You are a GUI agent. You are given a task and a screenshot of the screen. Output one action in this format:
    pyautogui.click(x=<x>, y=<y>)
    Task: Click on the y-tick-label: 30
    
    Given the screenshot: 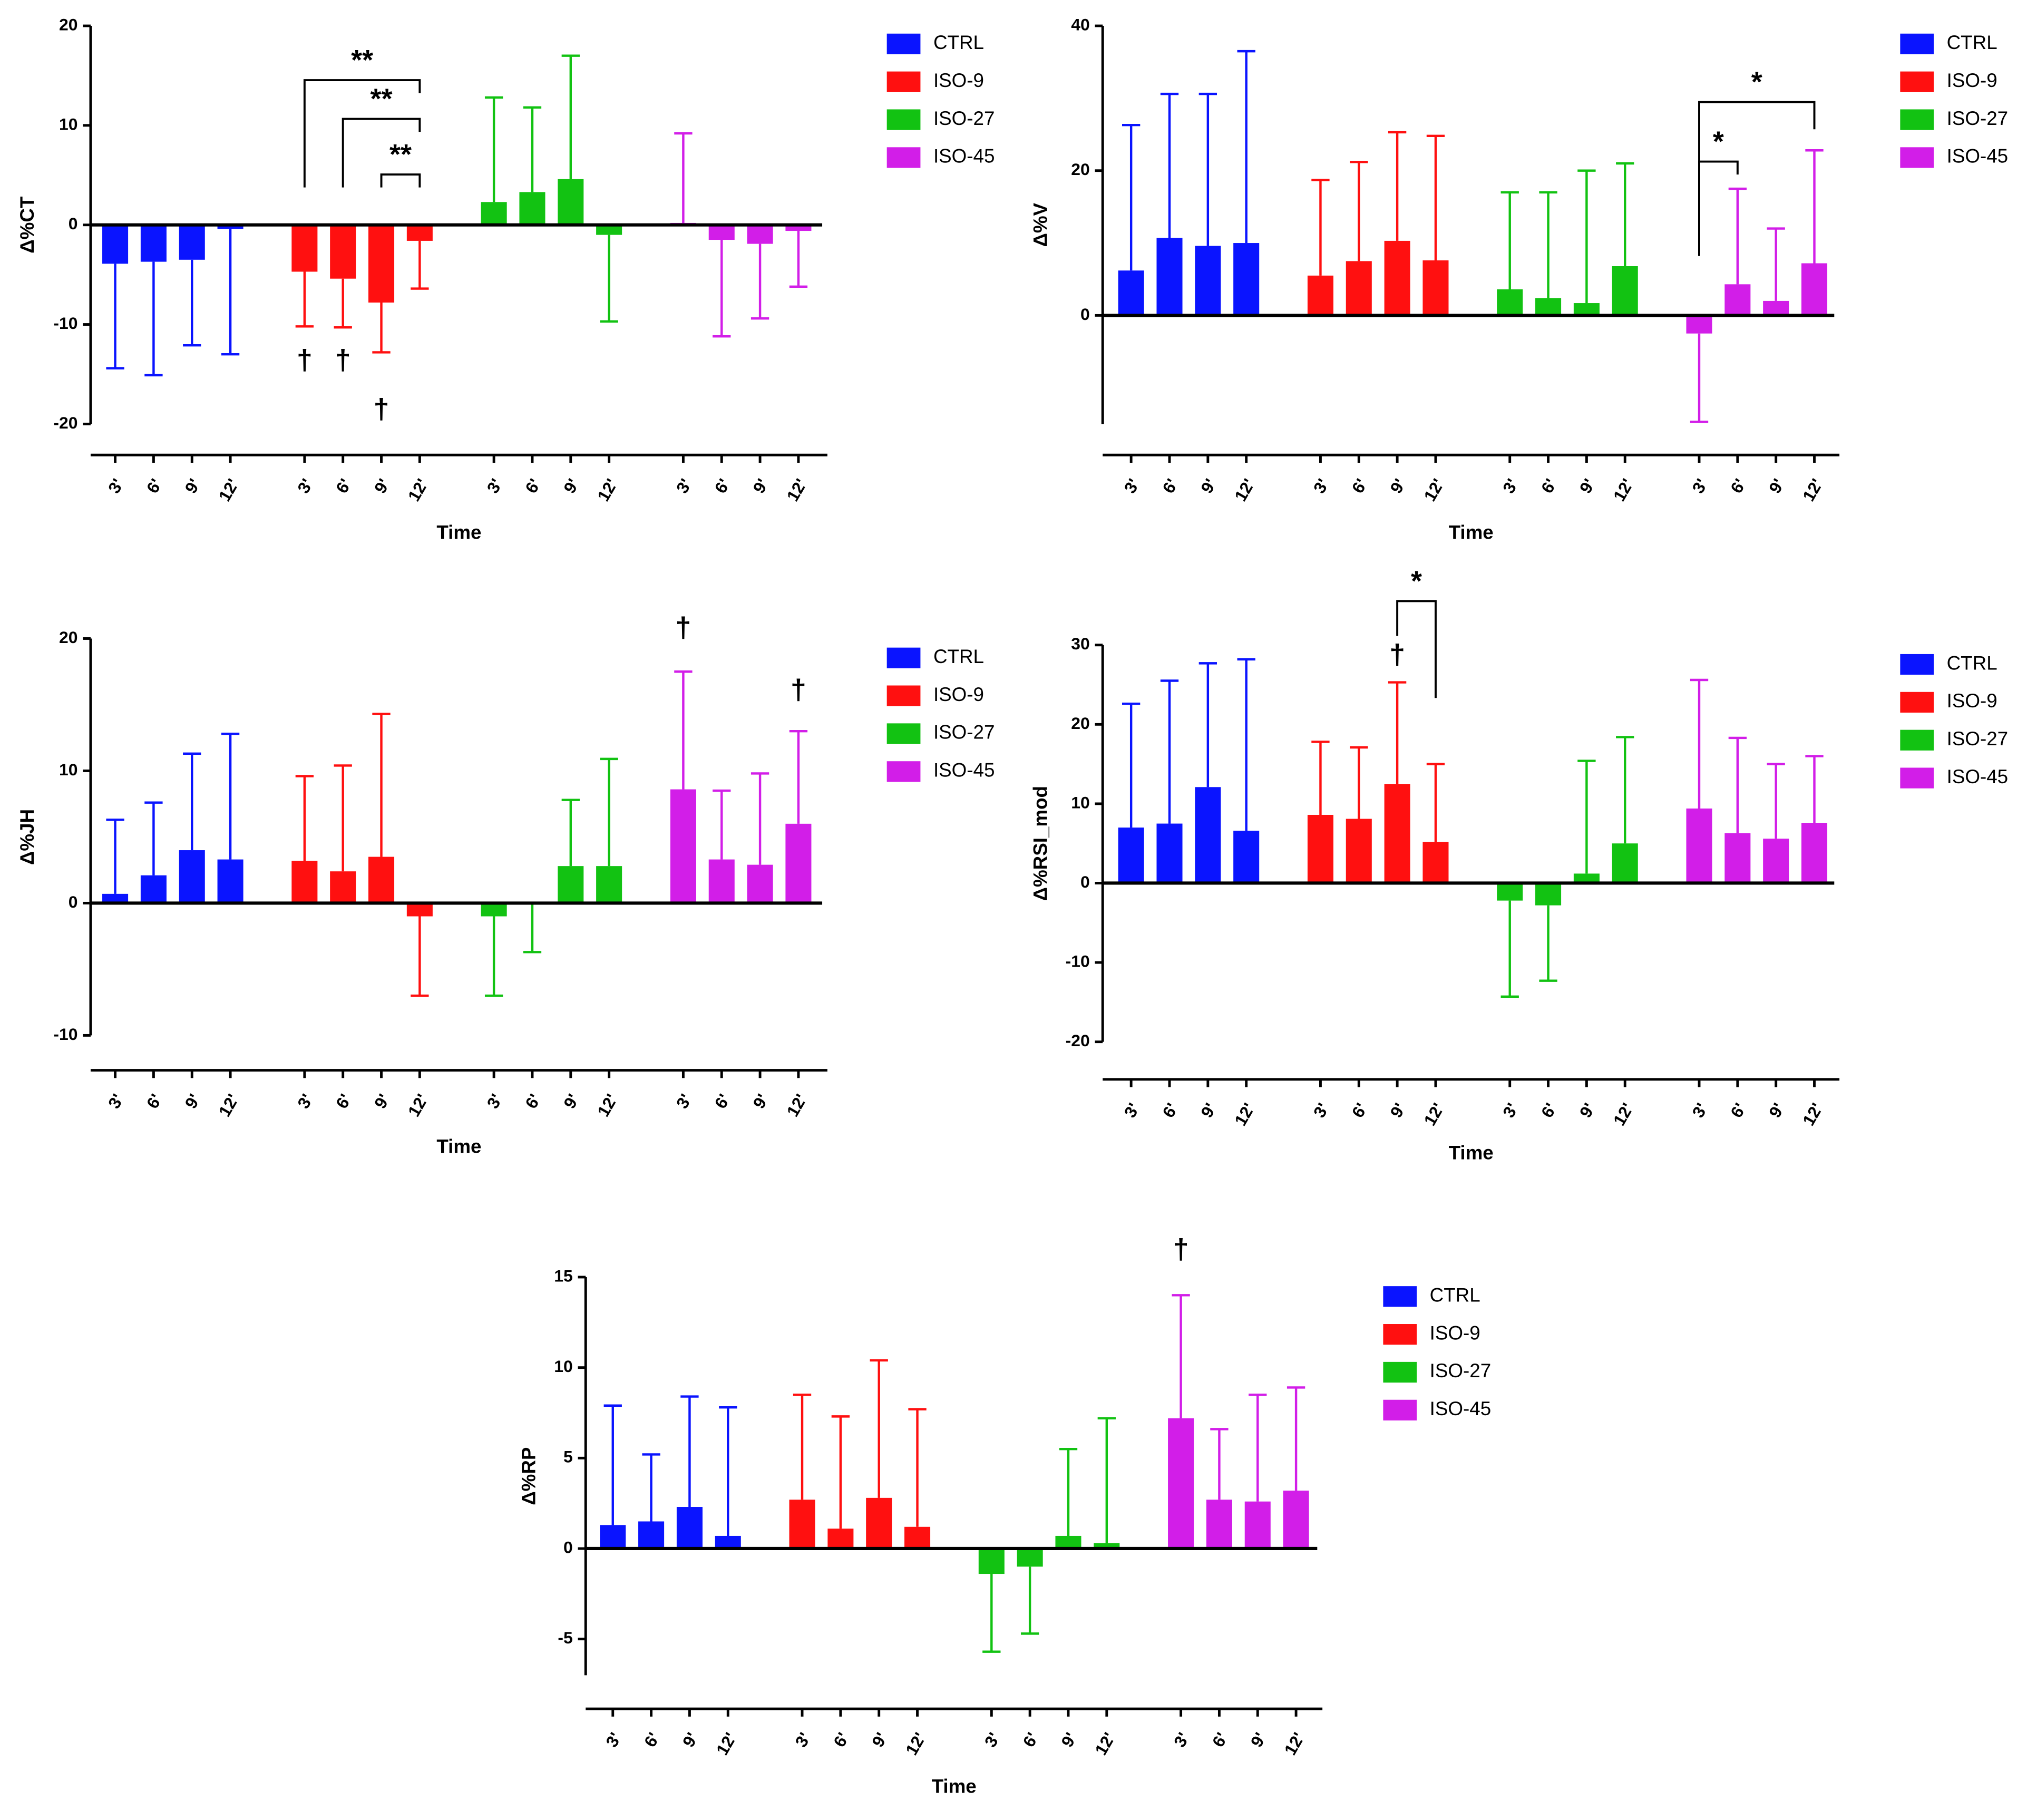 What is the action you would take?
    pyautogui.click(x=1080, y=643)
    